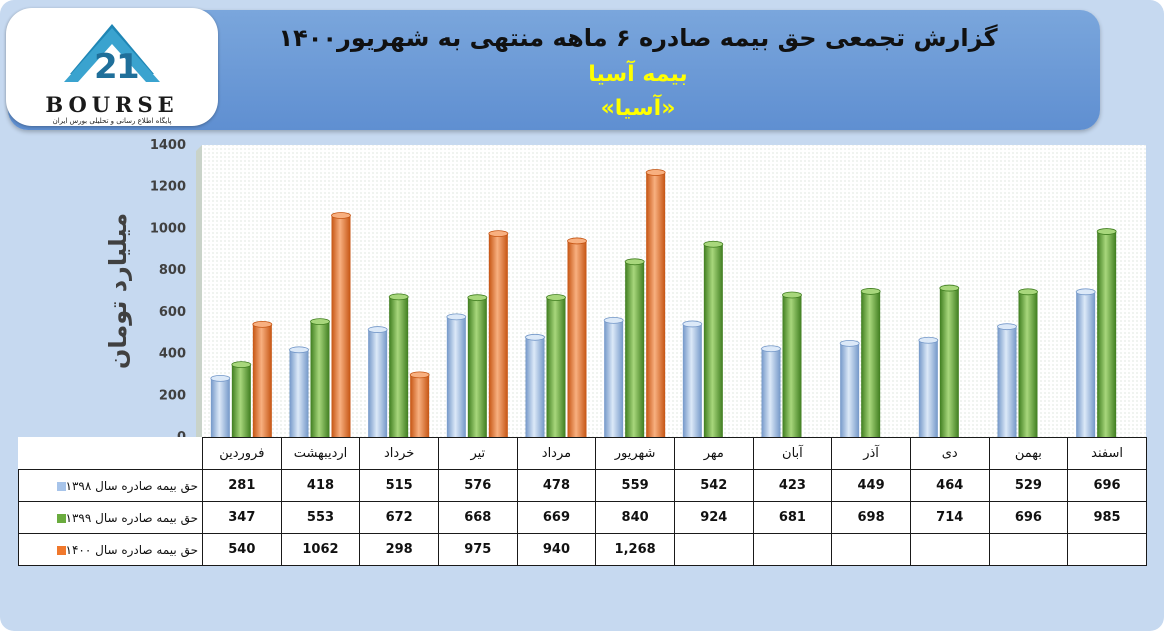 The height and width of the screenshot is (631, 1164). What do you see at coordinates (638, 74) in the screenshot?
I see `company-name: بیمه آسیا` at bounding box center [638, 74].